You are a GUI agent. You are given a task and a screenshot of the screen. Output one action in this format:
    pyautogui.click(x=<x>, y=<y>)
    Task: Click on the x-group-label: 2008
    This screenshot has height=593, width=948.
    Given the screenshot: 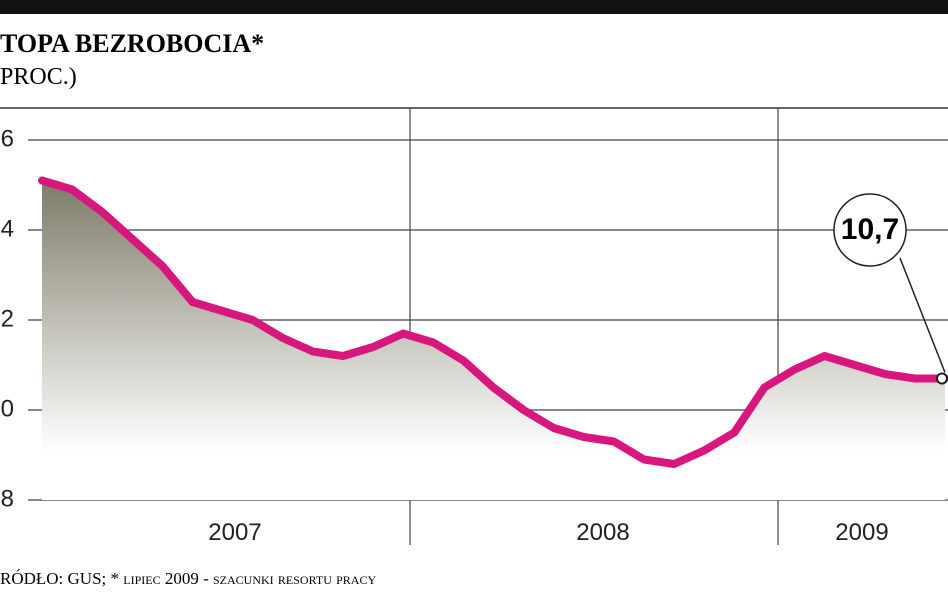 What is the action you would take?
    pyautogui.click(x=602, y=532)
    